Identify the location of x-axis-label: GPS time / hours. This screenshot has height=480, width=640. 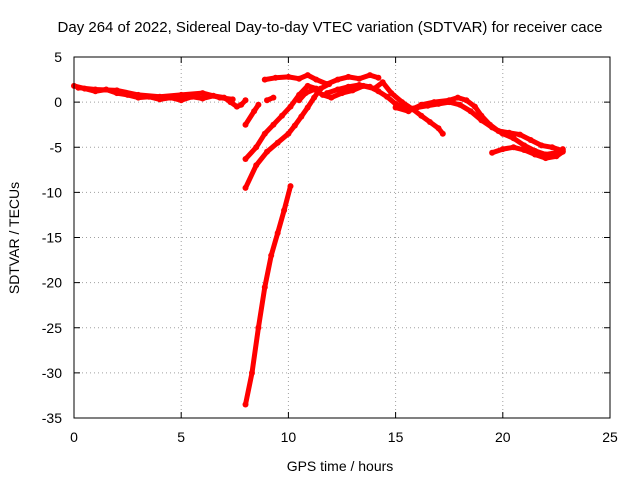
(340, 466).